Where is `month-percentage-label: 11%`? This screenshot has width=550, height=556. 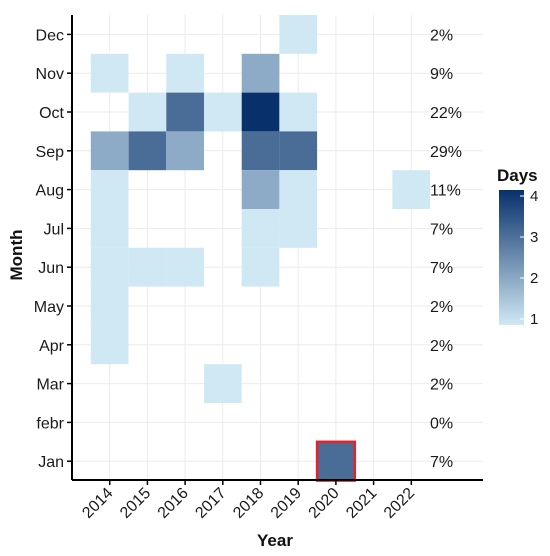
month-percentage-label: 11% is located at coordinates (445, 191).